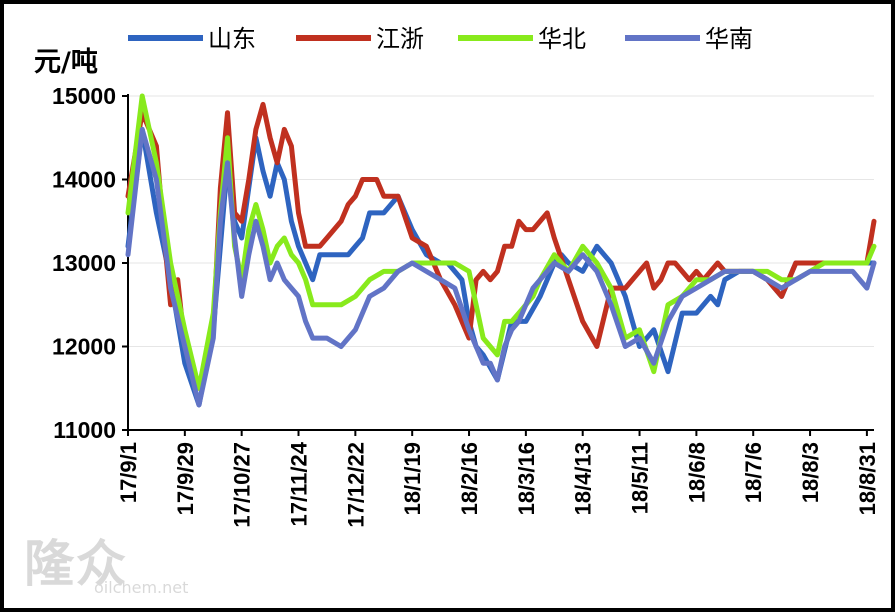 This screenshot has height=612, width=895. Describe the element at coordinates (242, 485) in the screenshot. I see `x-tick-label: 17/10/27` at that location.